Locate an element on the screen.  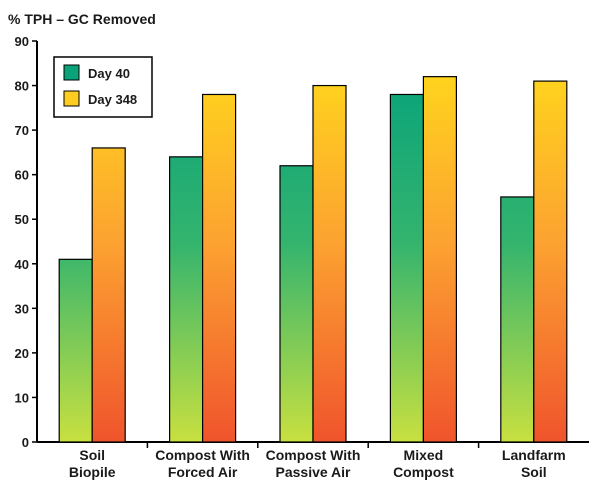
y-tick-label: 30 is located at coordinates (22, 308).